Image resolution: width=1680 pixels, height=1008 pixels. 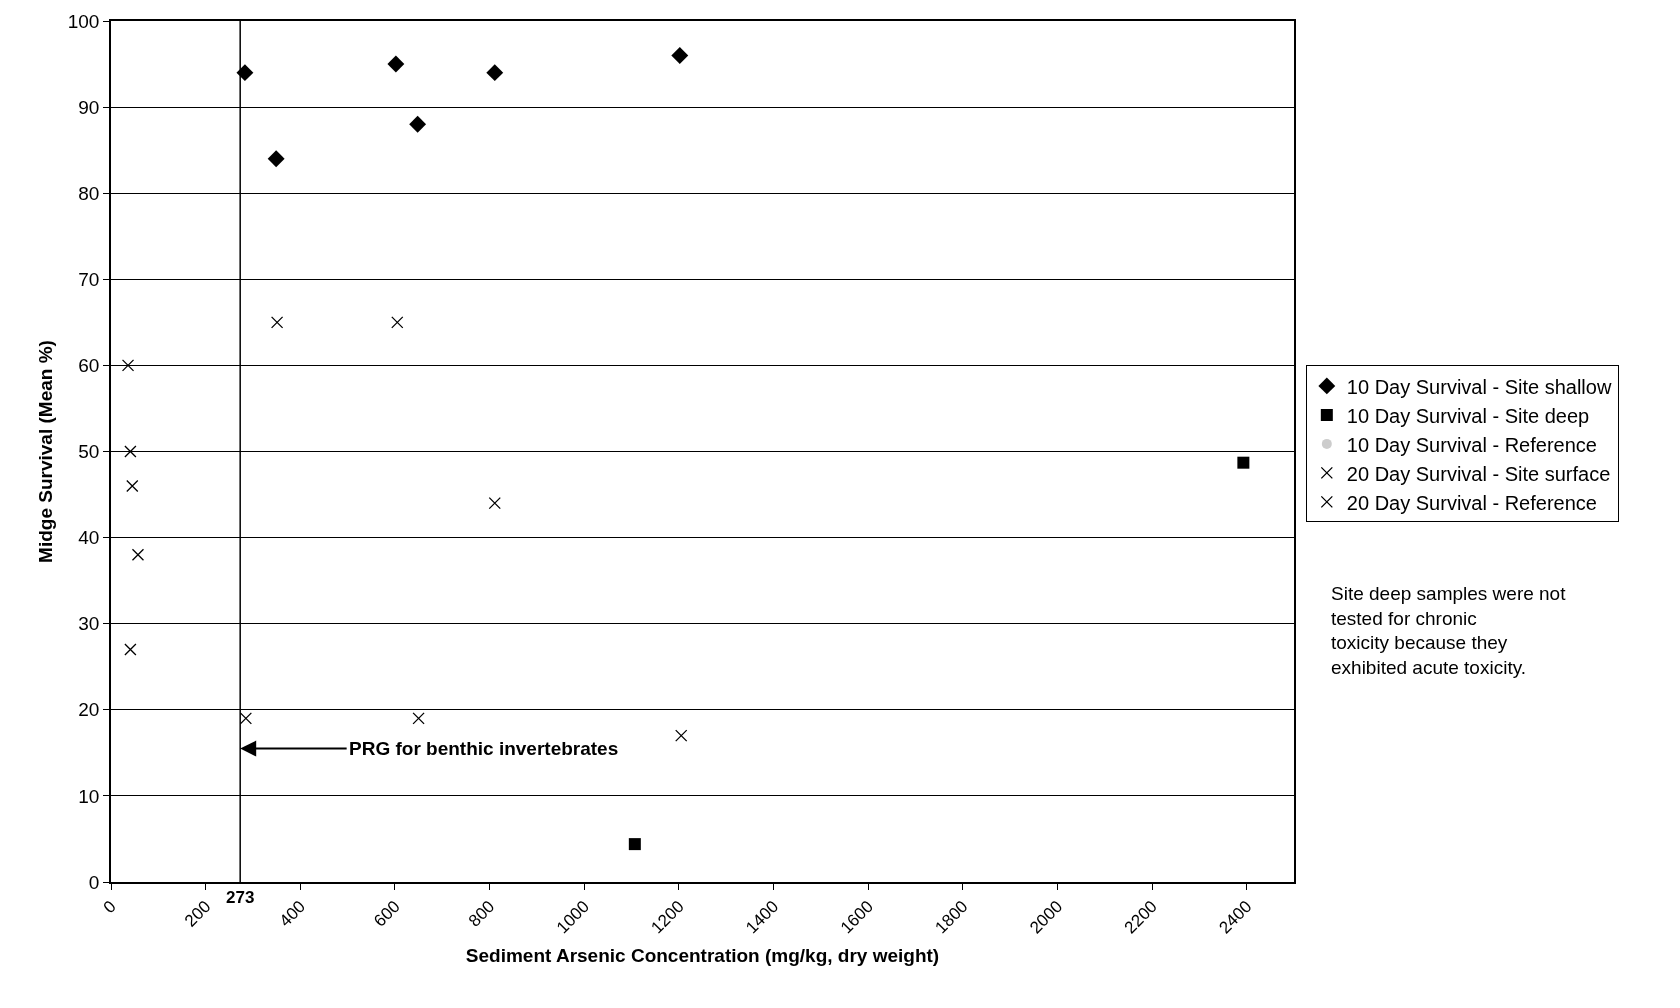 What do you see at coordinates (109, 907) in the screenshot?
I see `x-tick-label: 0` at bounding box center [109, 907].